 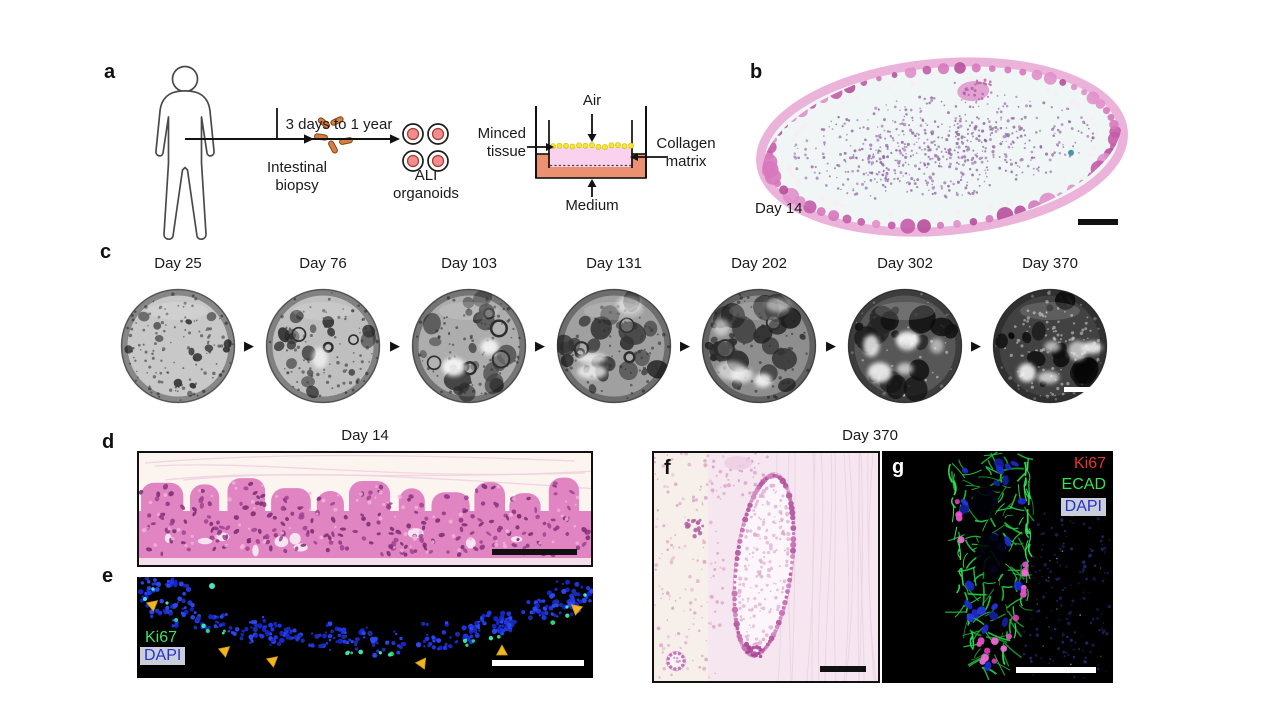 What do you see at coordinates (425, 147) in the screenshot?
I see `ali-organoids-icon` at bounding box center [425, 147].